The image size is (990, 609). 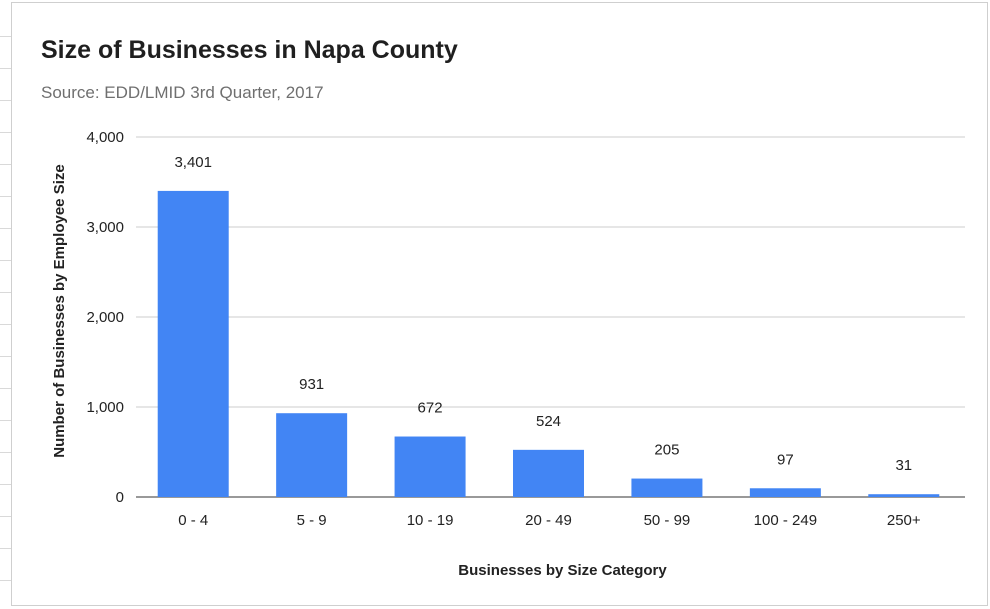 What do you see at coordinates (430, 408) in the screenshot?
I see `data-label: 672` at bounding box center [430, 408].